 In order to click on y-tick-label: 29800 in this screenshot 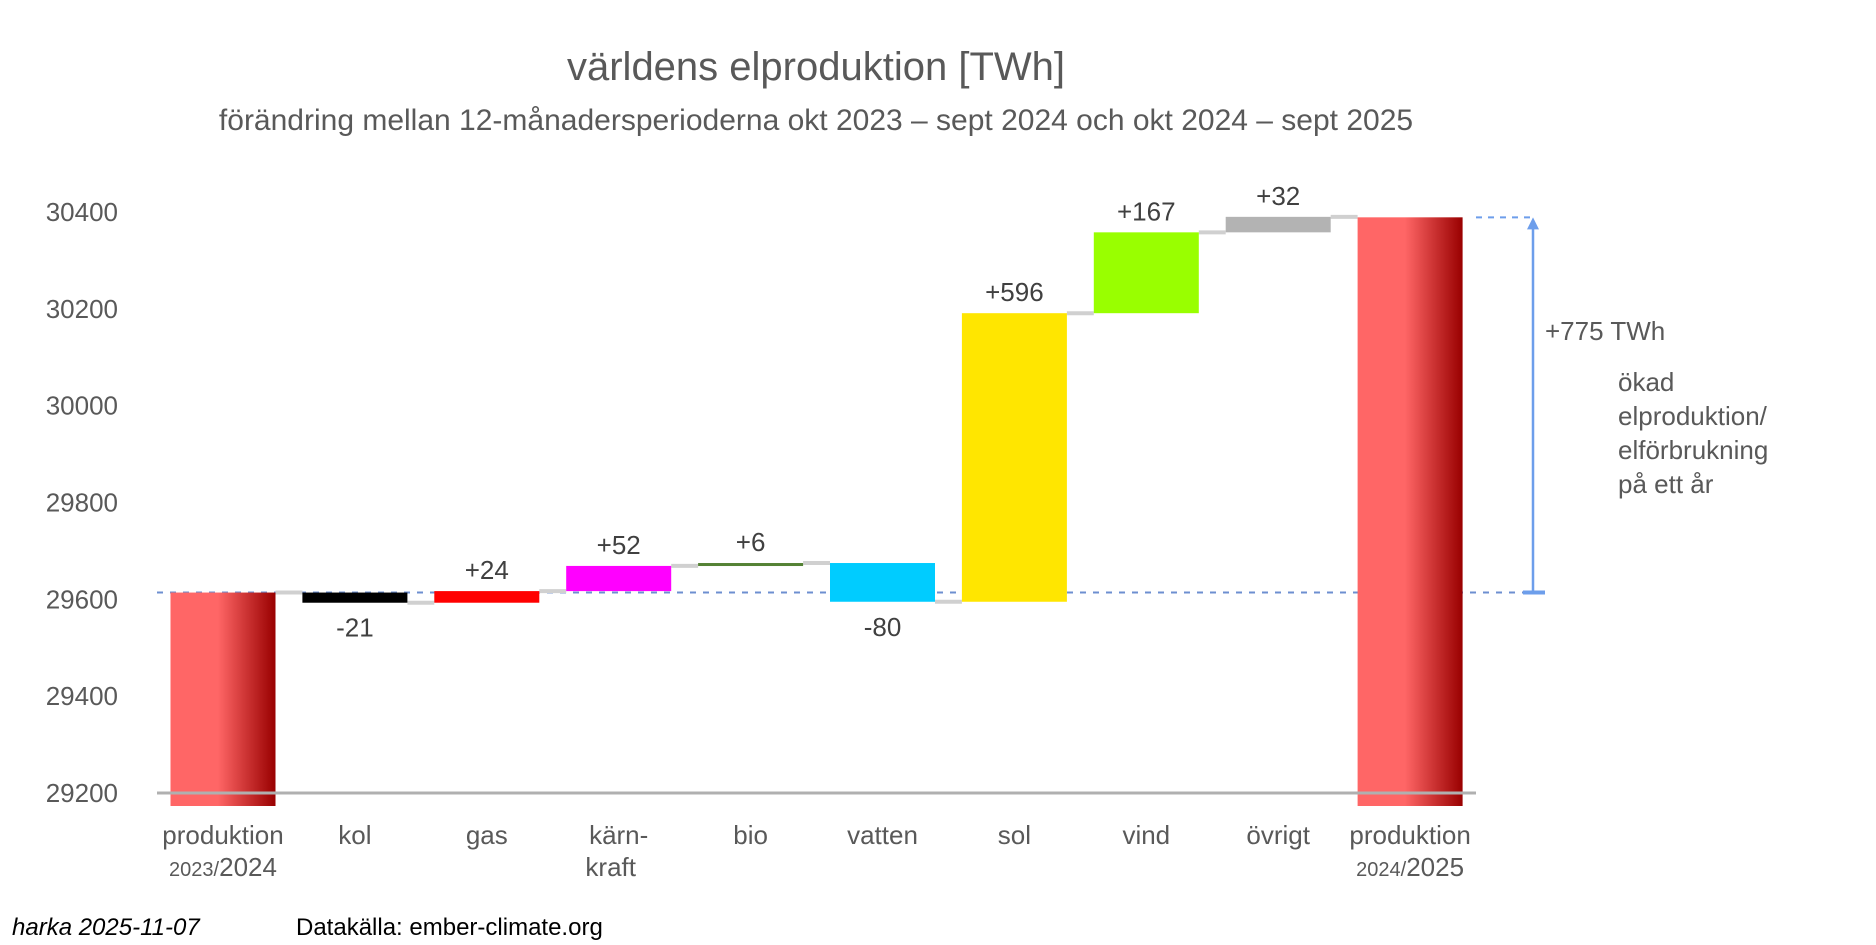, I will do `click(82, 503)`.